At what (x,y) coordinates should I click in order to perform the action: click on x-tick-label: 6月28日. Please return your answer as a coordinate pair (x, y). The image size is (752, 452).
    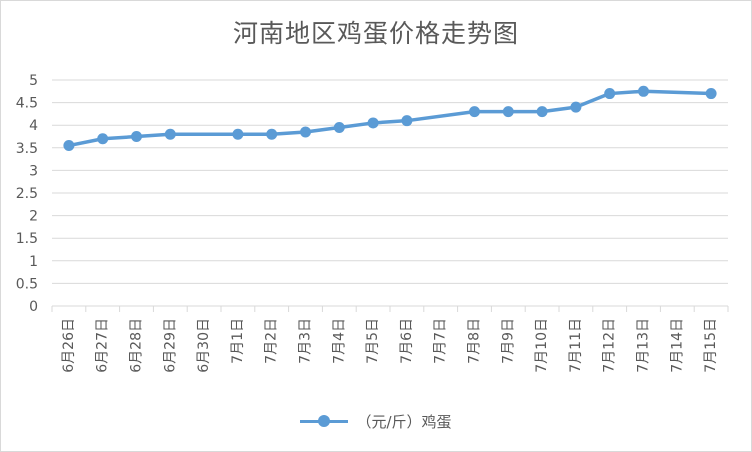
    Looking at the image, I should click on (137, 345).